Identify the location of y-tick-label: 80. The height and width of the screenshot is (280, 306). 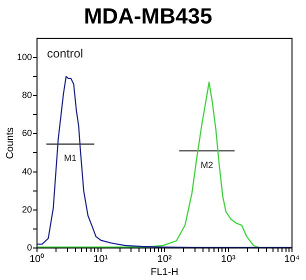
(27, 95).